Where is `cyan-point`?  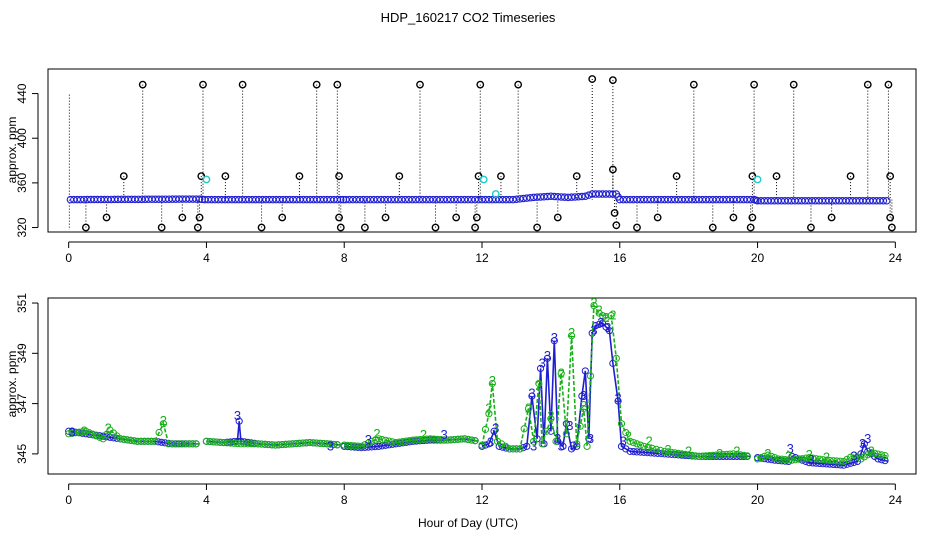 cyan-point is located at coordinates (206, 179).